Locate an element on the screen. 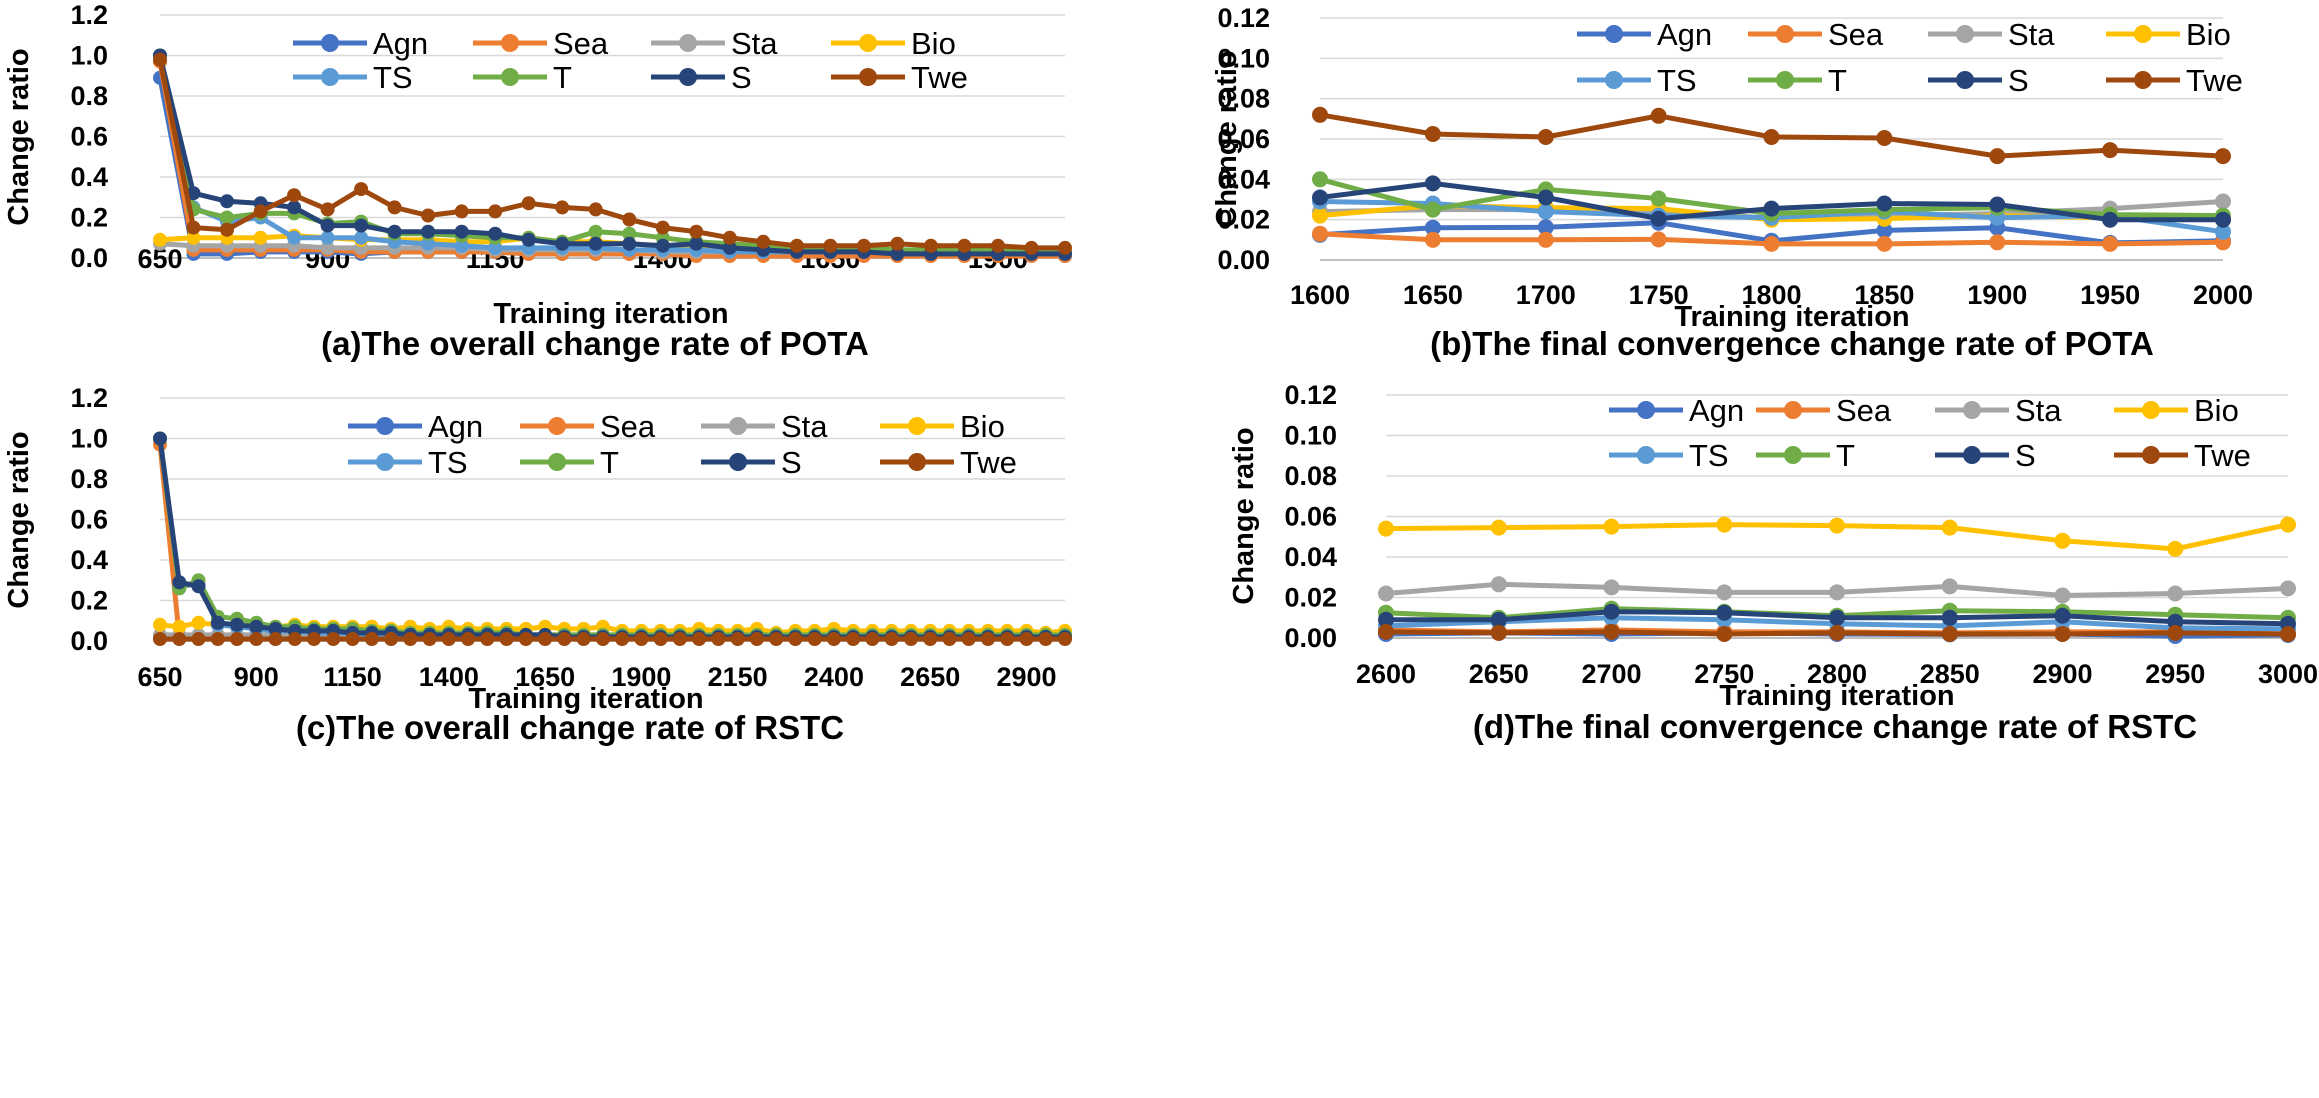 Image resolution: width=2319 pixels, height=1098 pixels. y-tick-label: 0.06 is located at coordinates (1310, 517).